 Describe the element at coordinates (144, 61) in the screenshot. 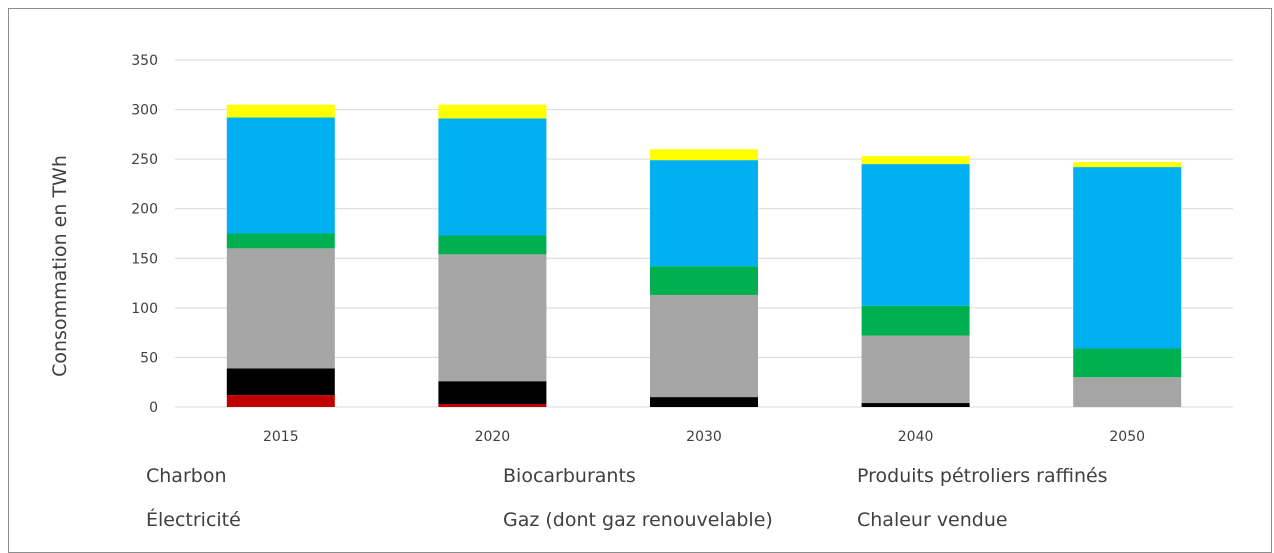

I see `y-tick-label: 350` at that location.